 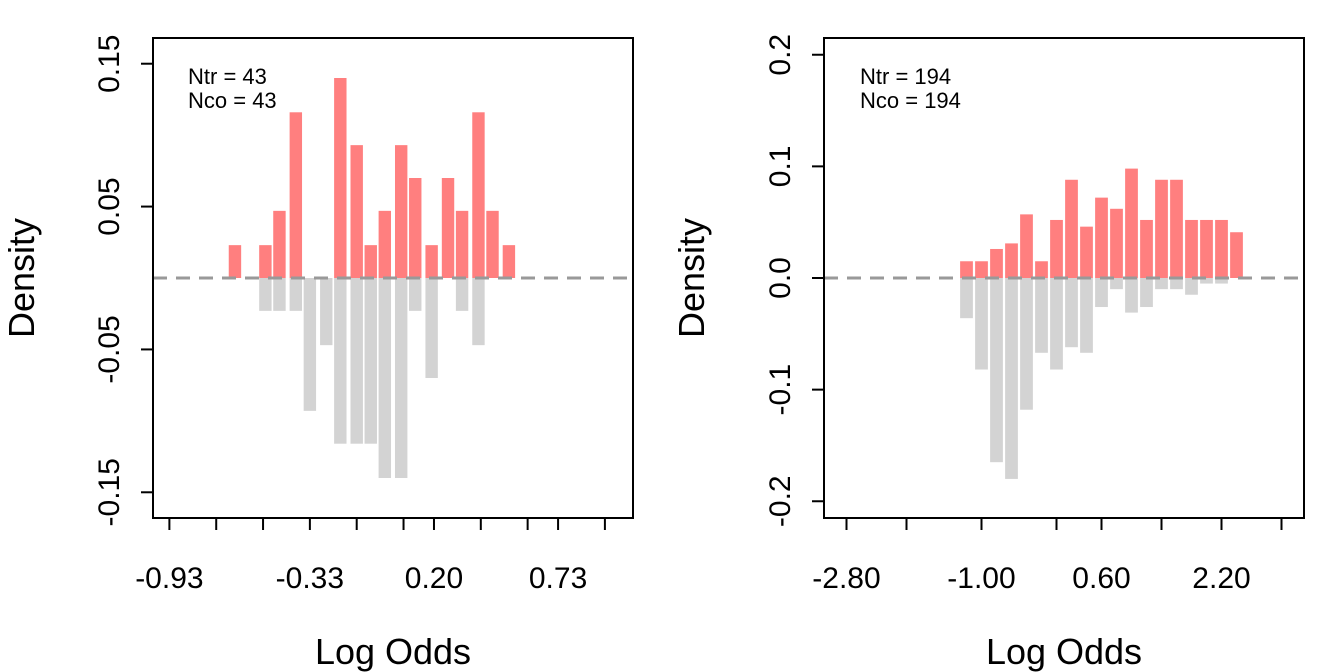 I want to click on left-annotation-ntr: Ntr = 43, so click(x=227, y=76).